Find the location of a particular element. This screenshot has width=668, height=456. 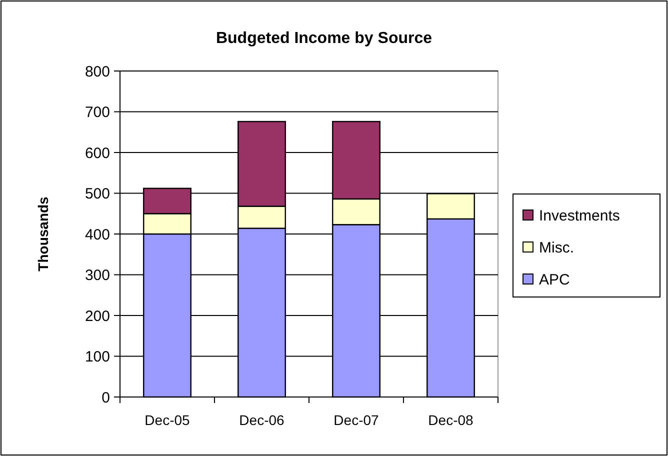

x-tick-label: Dec-05 is located at coordinates (167, 420).